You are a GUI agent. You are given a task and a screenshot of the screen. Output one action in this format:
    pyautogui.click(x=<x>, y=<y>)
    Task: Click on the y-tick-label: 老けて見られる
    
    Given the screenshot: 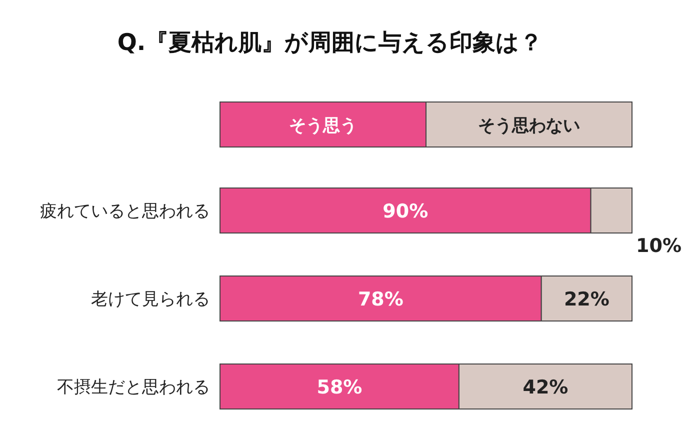 What is the action you would take?
    pyautogui.click(x=150, y=300)
    